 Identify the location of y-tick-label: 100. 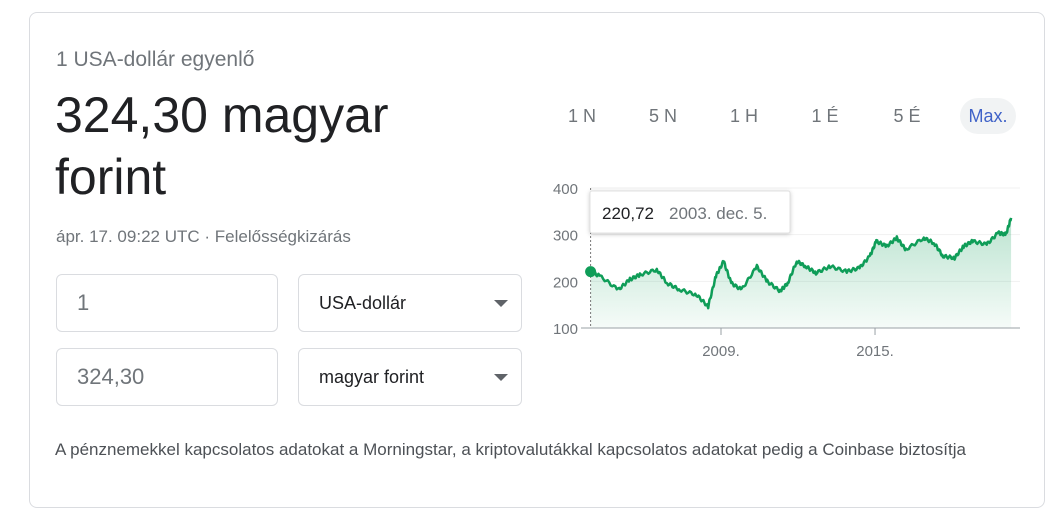
(565, 329).